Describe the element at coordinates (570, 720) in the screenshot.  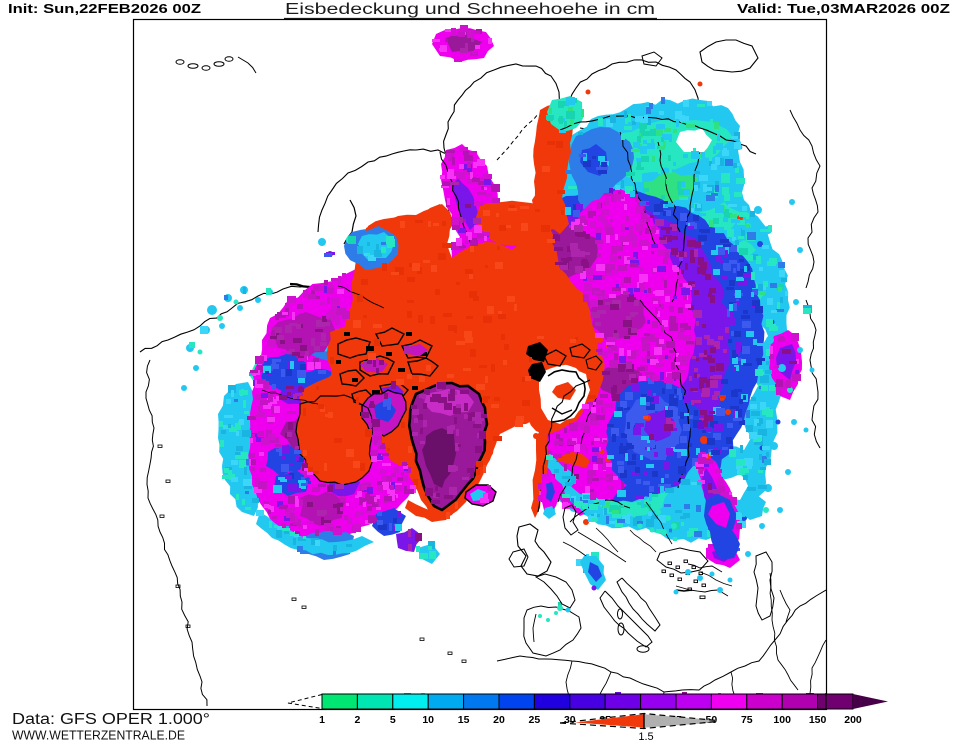
I see `svg-text: 30` at that location.